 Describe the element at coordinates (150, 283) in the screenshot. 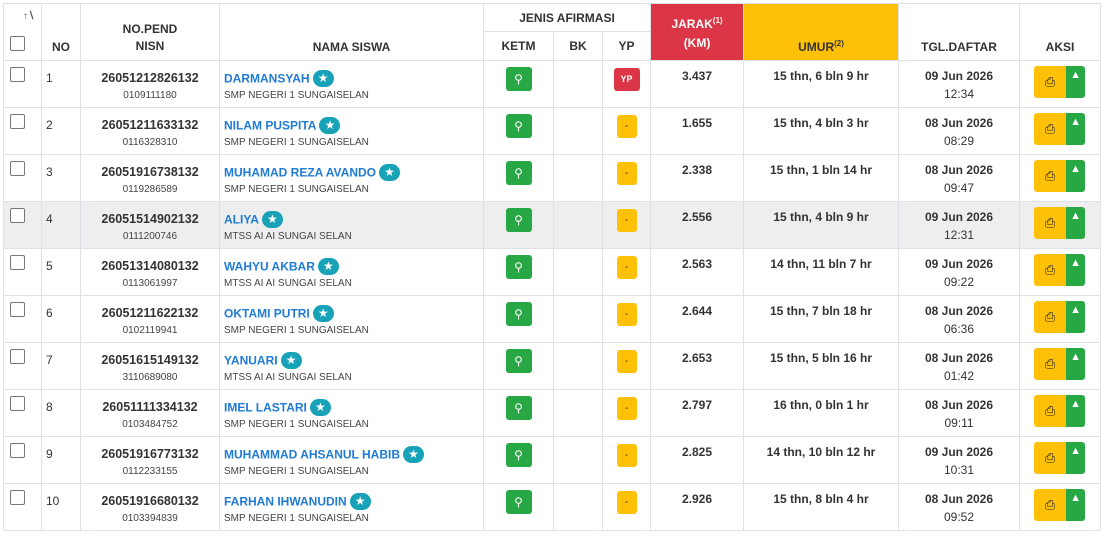

I see `row-nisn: 0113061997` at that location.